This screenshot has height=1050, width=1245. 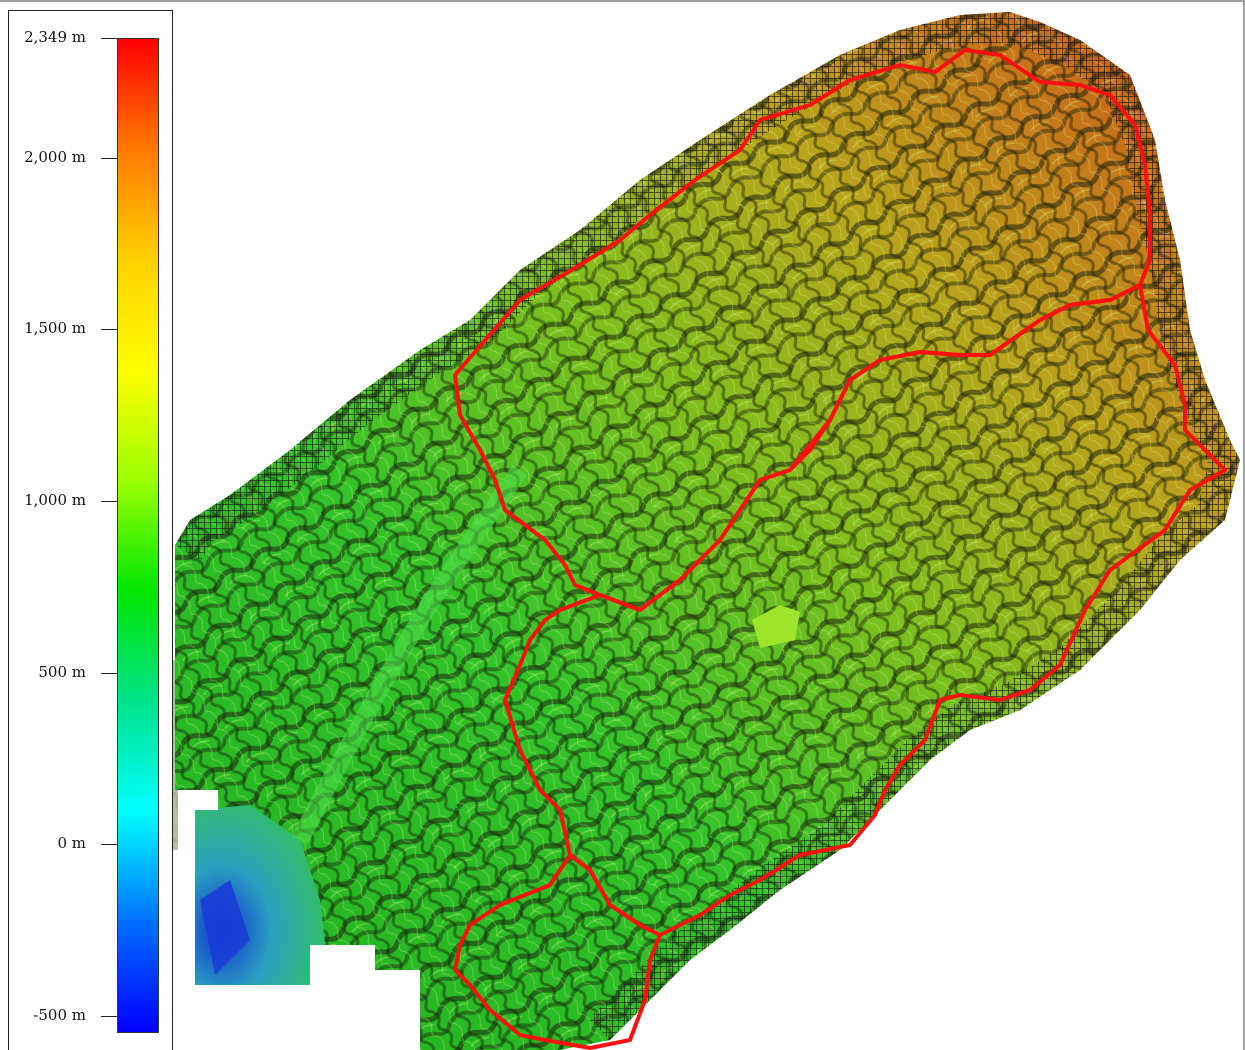 What do you see at coordinates (55, 157) in the screenshot?
I see `legend-tick-label: 2,000 m` at bounding box center [55, 157].